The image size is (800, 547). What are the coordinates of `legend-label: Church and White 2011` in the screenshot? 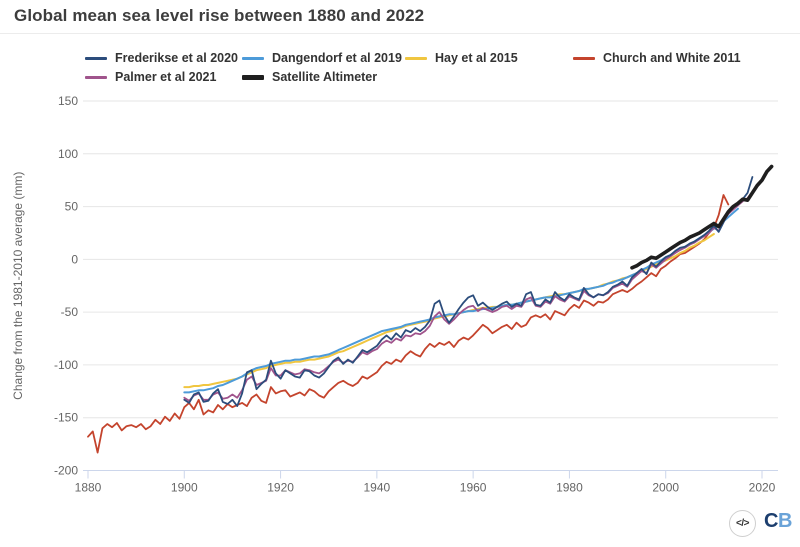 It's located at (672, 58).